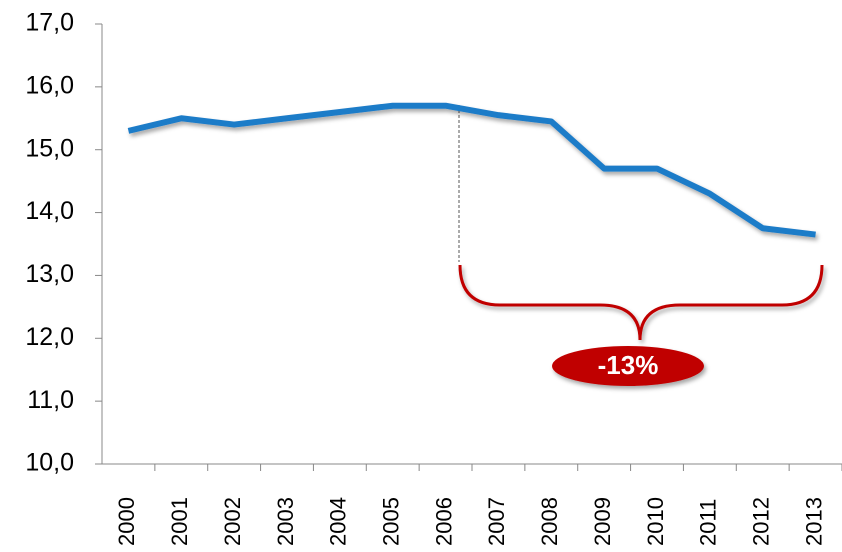 This screenshot has height=552, width=842. I want to click on y-tick-label: 14,0, so click(49, 211).